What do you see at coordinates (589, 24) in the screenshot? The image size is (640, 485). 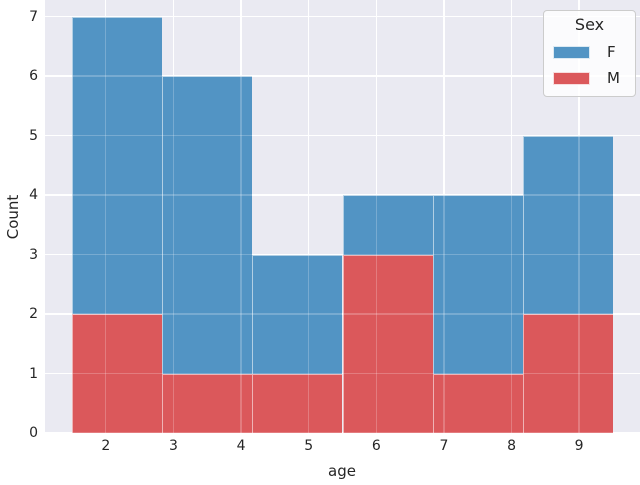 I see `legend-title: Sex` at bounding box center [589, 24].